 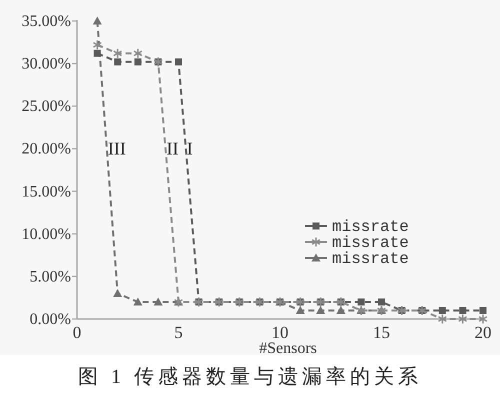 What do you see at coordinates (46, 234) in the screenshot?
I see `y-tick-label: 10.00%` at bounding box center [46, 234].